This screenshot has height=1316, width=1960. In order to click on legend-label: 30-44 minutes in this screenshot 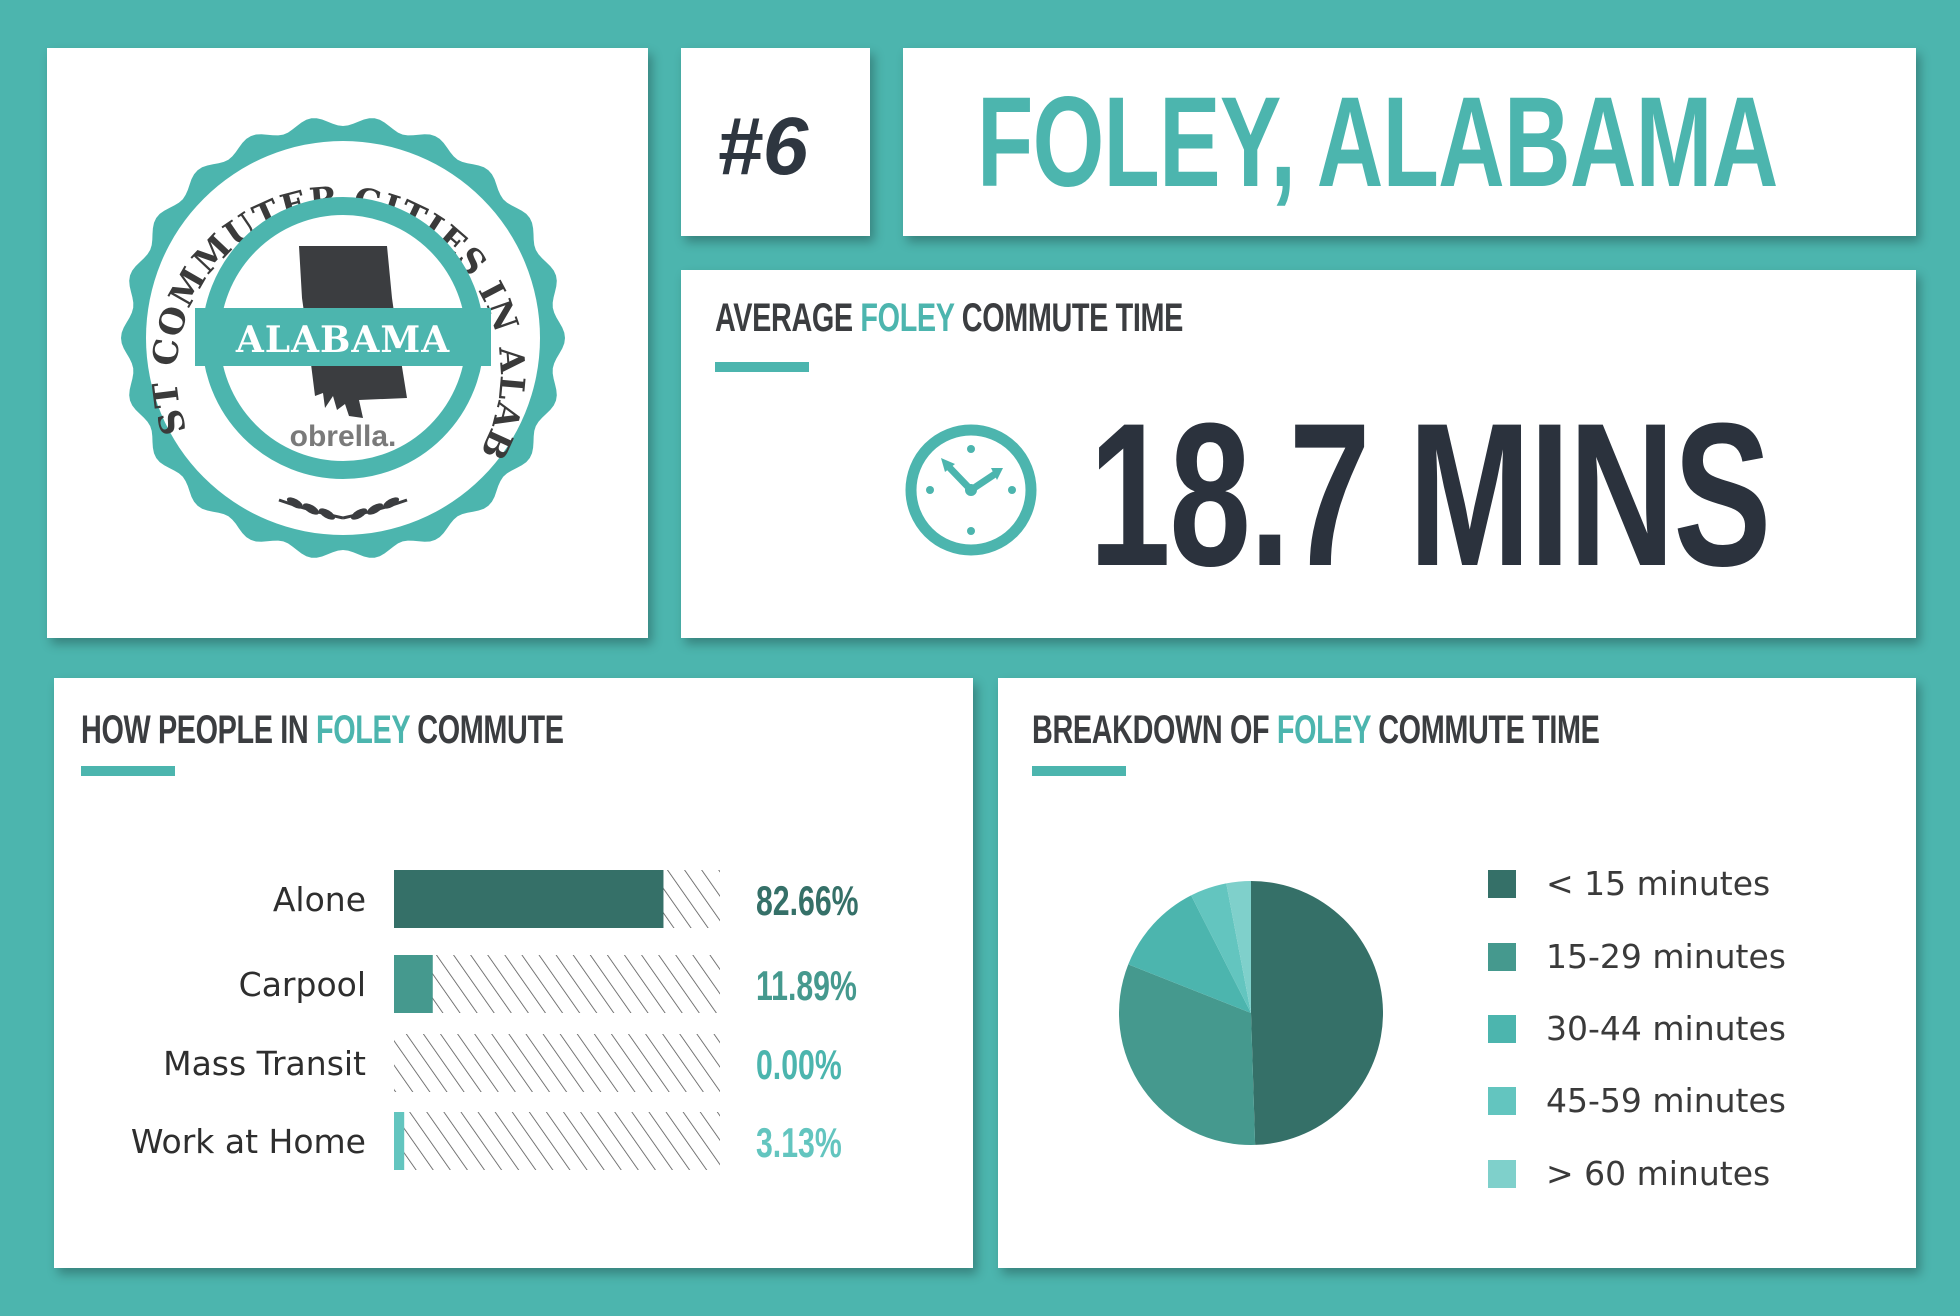, I will do `click(1666, 1028)`.